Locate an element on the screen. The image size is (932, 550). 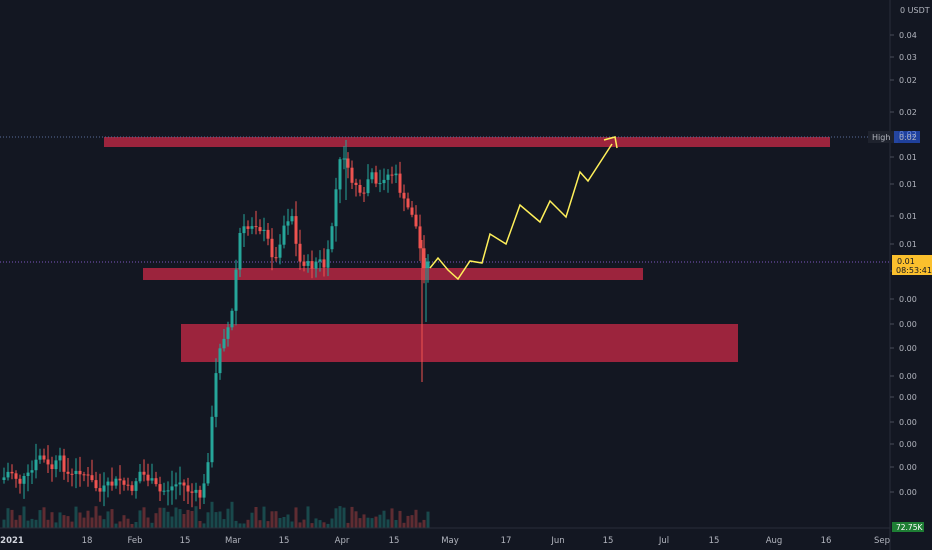
time-tick-label: 18 is located at coordinates (87, 541).